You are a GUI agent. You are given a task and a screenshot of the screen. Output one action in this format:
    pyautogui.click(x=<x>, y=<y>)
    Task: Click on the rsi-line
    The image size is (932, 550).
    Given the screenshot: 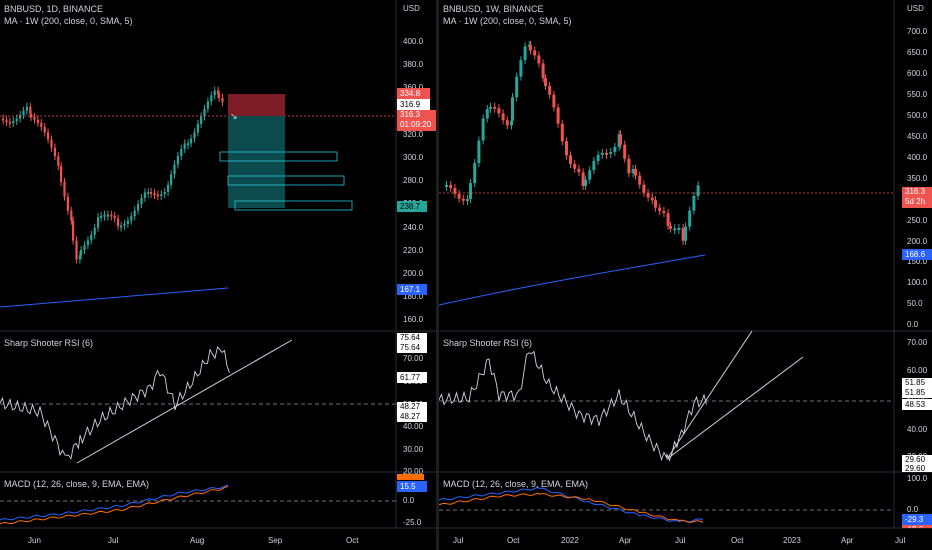 What is the action you would take?
    pyautogui.click(x=573, y=406)
    